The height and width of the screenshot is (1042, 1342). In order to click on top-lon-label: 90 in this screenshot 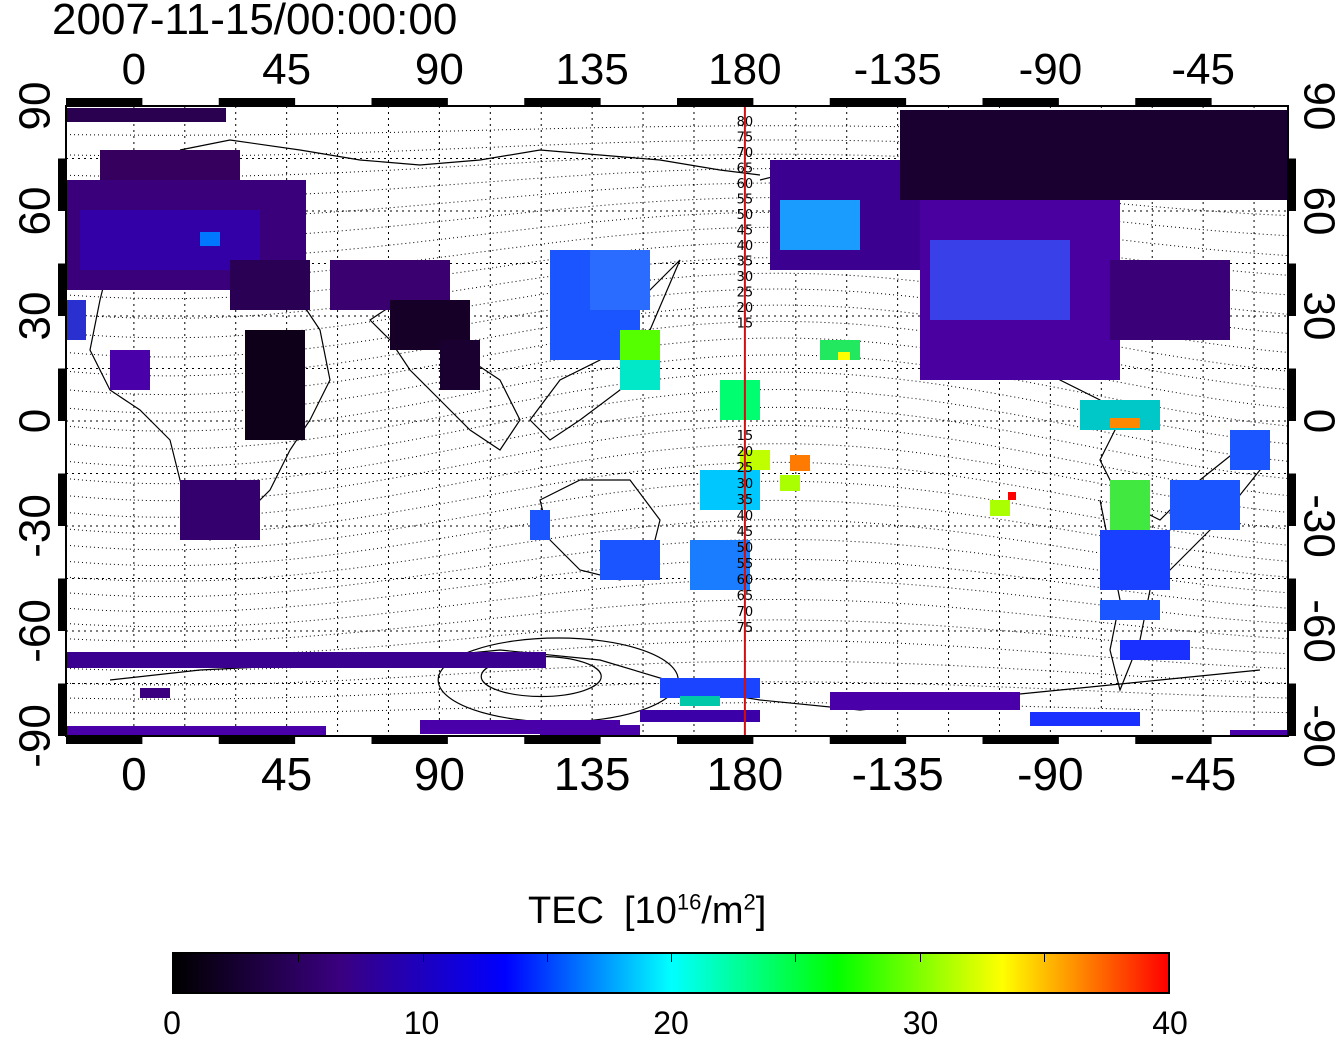, I will do `click(439, 69)`.